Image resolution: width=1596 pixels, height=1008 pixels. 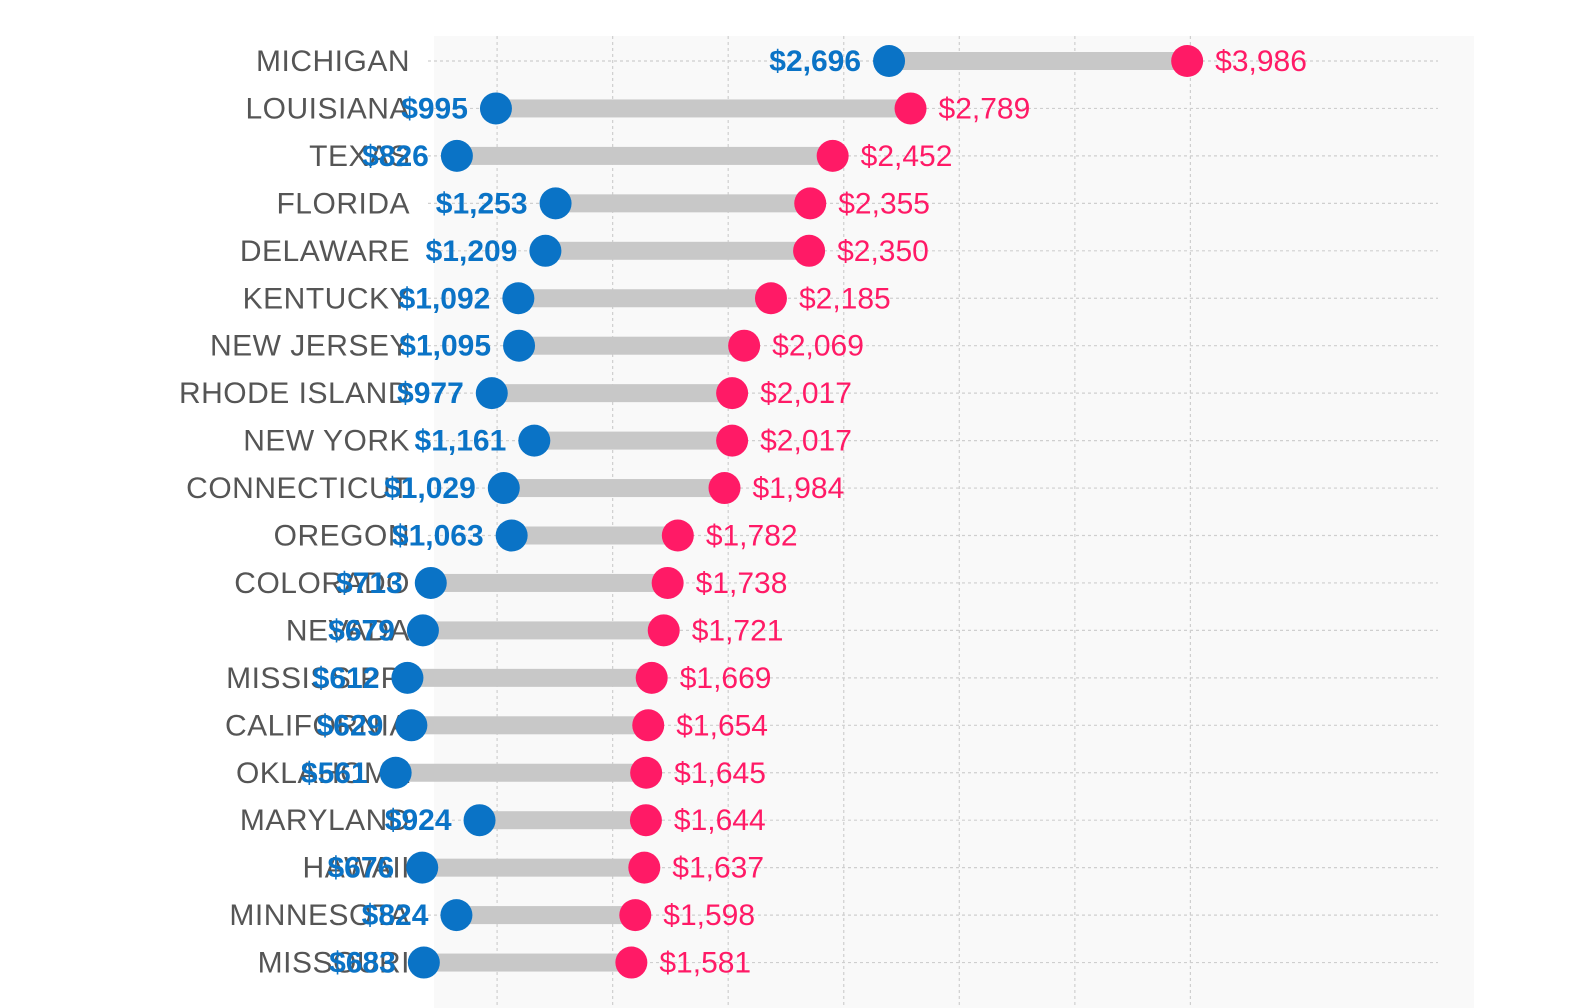 What do you see at coordinates (327, 108) in the screenshot?
I see `state-label: LOUISIANA` at bounding box center [327, 108].